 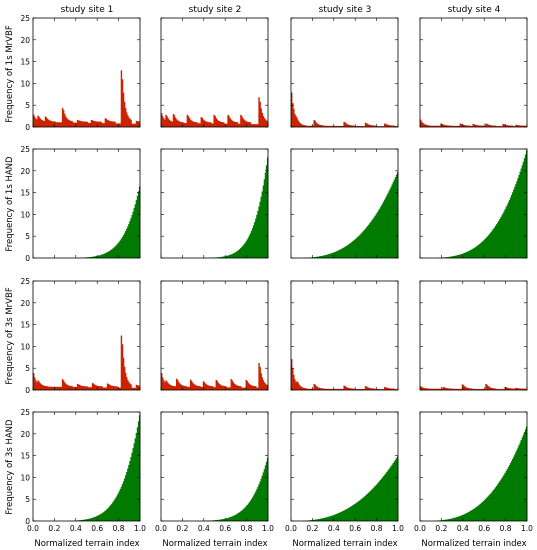 I want to click on y-tick-label: 20, so click(x=25, y=40).